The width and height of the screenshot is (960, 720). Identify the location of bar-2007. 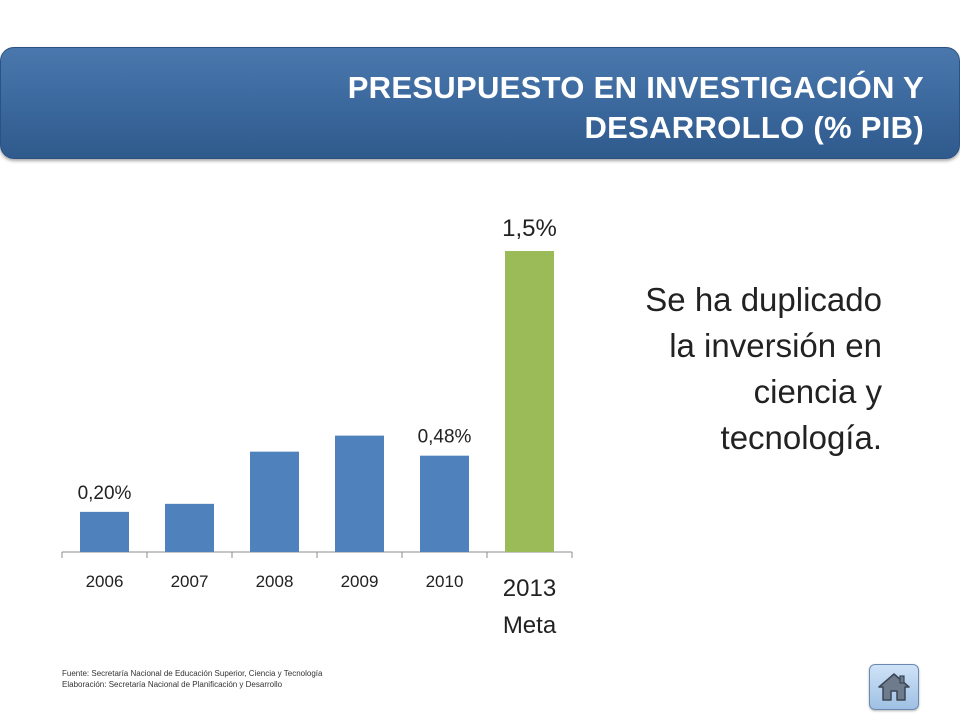
(189, 527).